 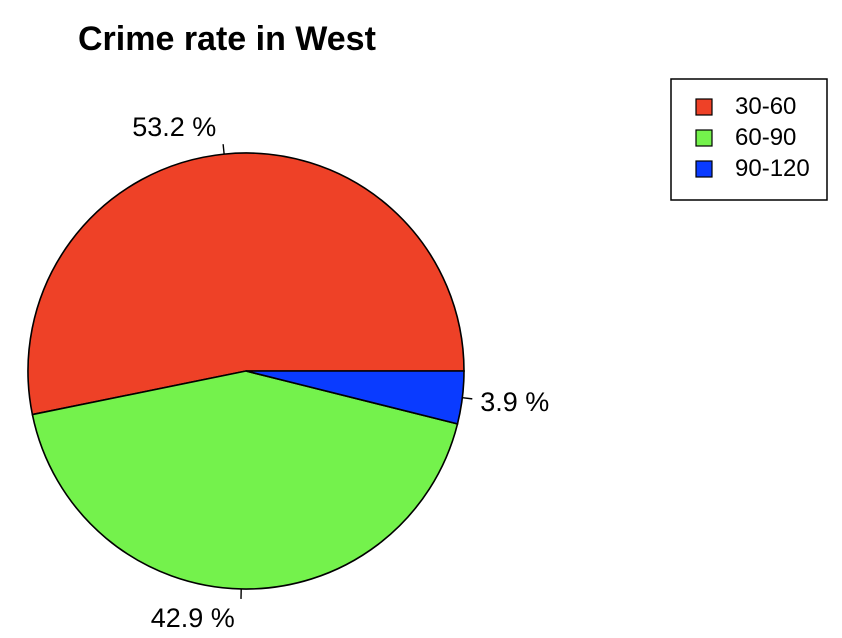 What do you see at coordinates (174, 127) in the screenshot?
I see `slice-label-30-60: 53.2 %` at bounding box center [174, 127].